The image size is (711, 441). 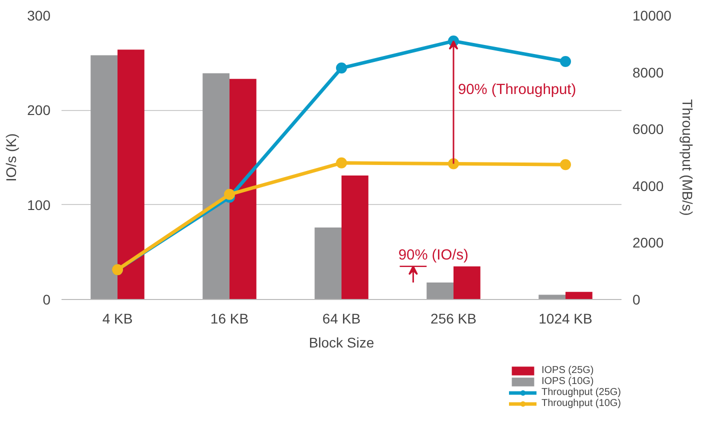 What do you see at coordinates (581, 392) in the screenshot?
I see `legend-label: Throughput (25G)` at bounding box center [581, 392].